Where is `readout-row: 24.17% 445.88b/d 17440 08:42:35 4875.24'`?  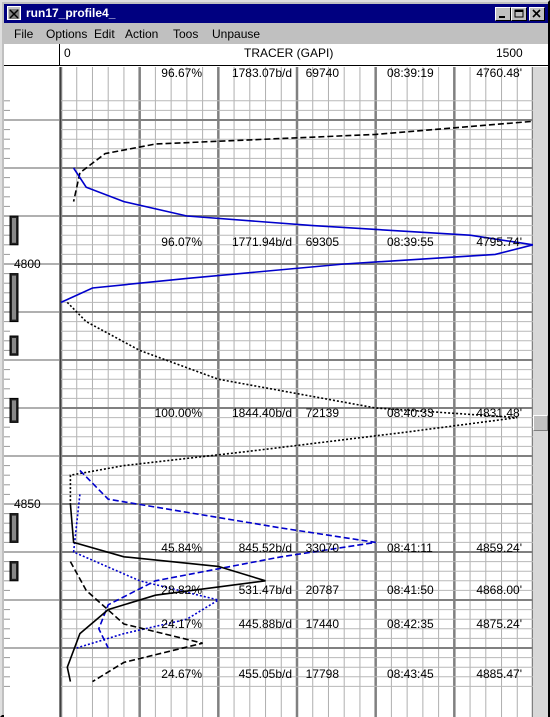
readout-row: 24.17% 445.88b/d 17440 08:42:35 4875.24' is located at coordinates (341, 624).